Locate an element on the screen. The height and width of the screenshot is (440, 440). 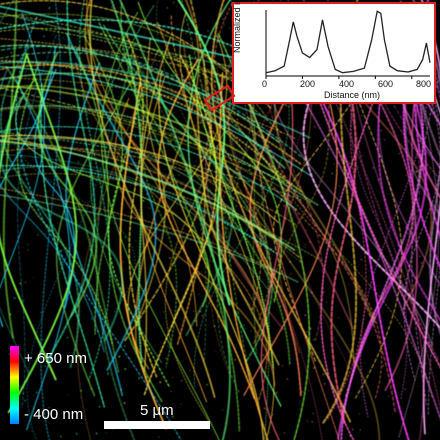
y-axis-label: Normalized intensity is located at coordinates (237, 26).